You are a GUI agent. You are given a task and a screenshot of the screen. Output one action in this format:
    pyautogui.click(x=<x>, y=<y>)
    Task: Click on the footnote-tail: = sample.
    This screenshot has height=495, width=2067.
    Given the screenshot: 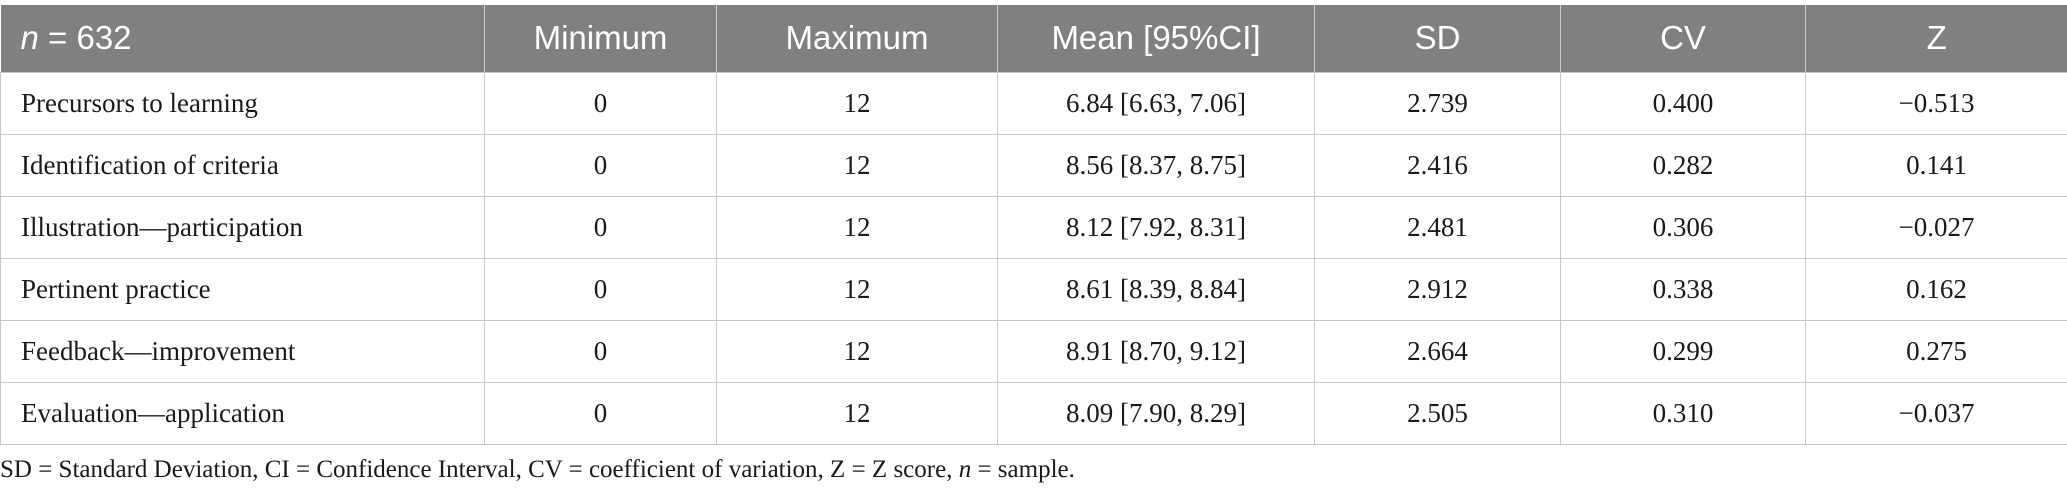 What is the action you would take?
    pyautogui.click(x=1023, y=469)
    